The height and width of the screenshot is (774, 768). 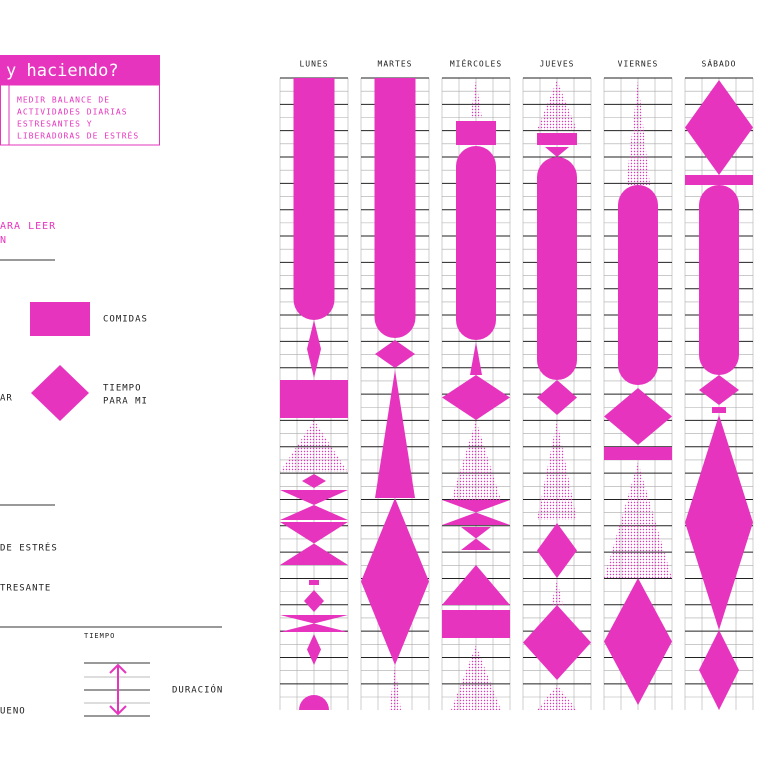 I want to click on me-time-swatch, so click(x=60, y=393).